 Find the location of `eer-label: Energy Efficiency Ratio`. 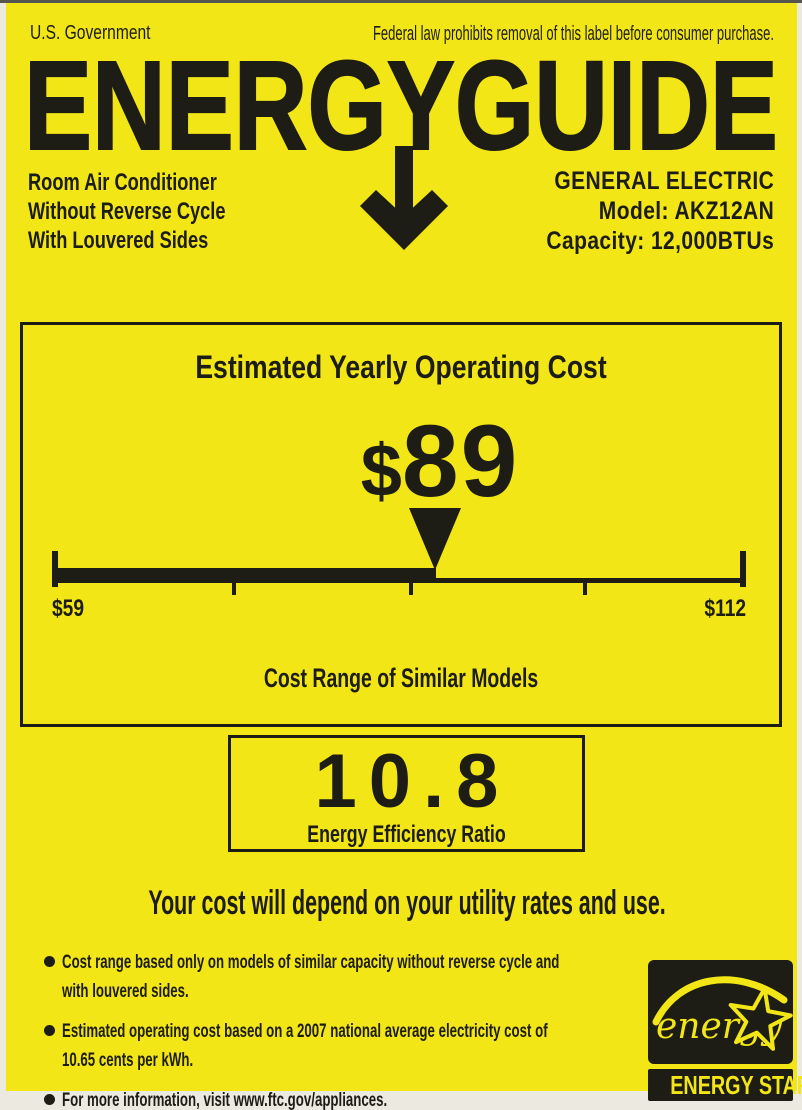

eer-label: Energy Efficiency Ratio is located at coordinates (406, 834).